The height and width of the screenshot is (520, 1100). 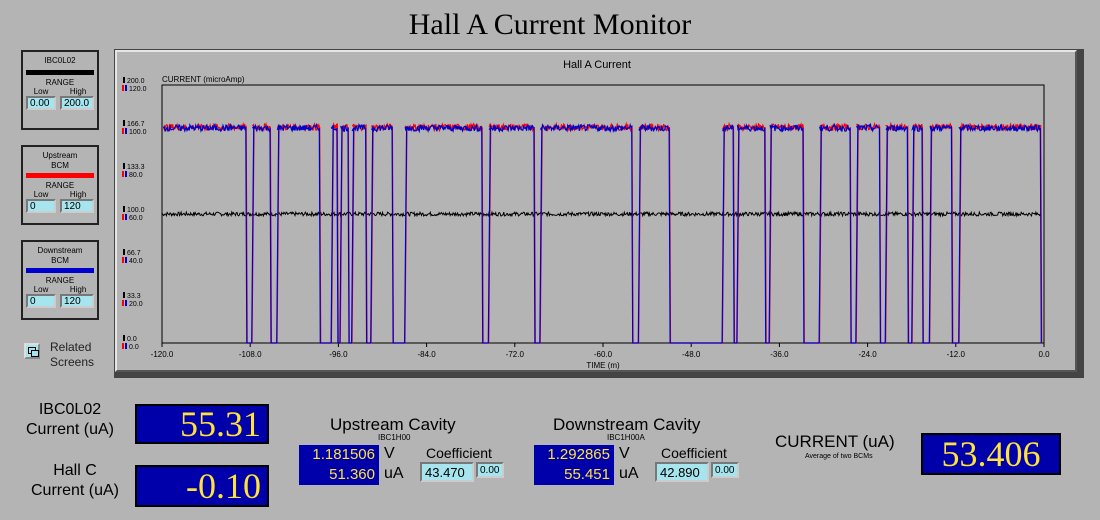 I want to click on upstream-cavity-sub: IBC1H00, so click(x=394, y=437).